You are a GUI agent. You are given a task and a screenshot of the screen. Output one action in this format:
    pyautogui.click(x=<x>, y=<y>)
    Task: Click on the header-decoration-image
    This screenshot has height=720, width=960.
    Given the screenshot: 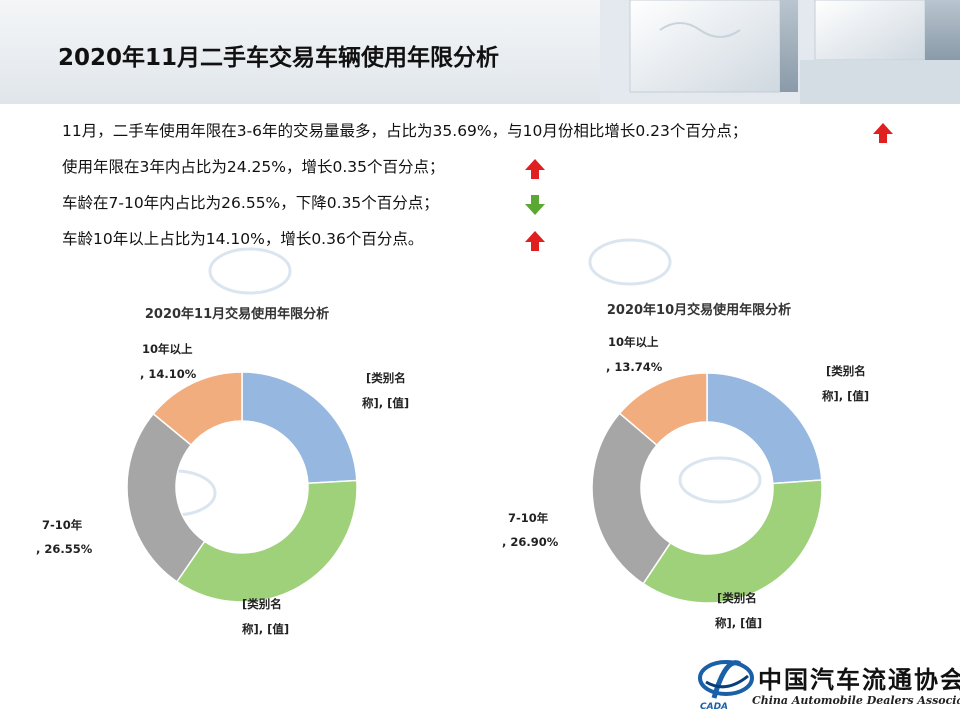 What is the action you would take?
    pyautogui.click(x=780, y=52)
    